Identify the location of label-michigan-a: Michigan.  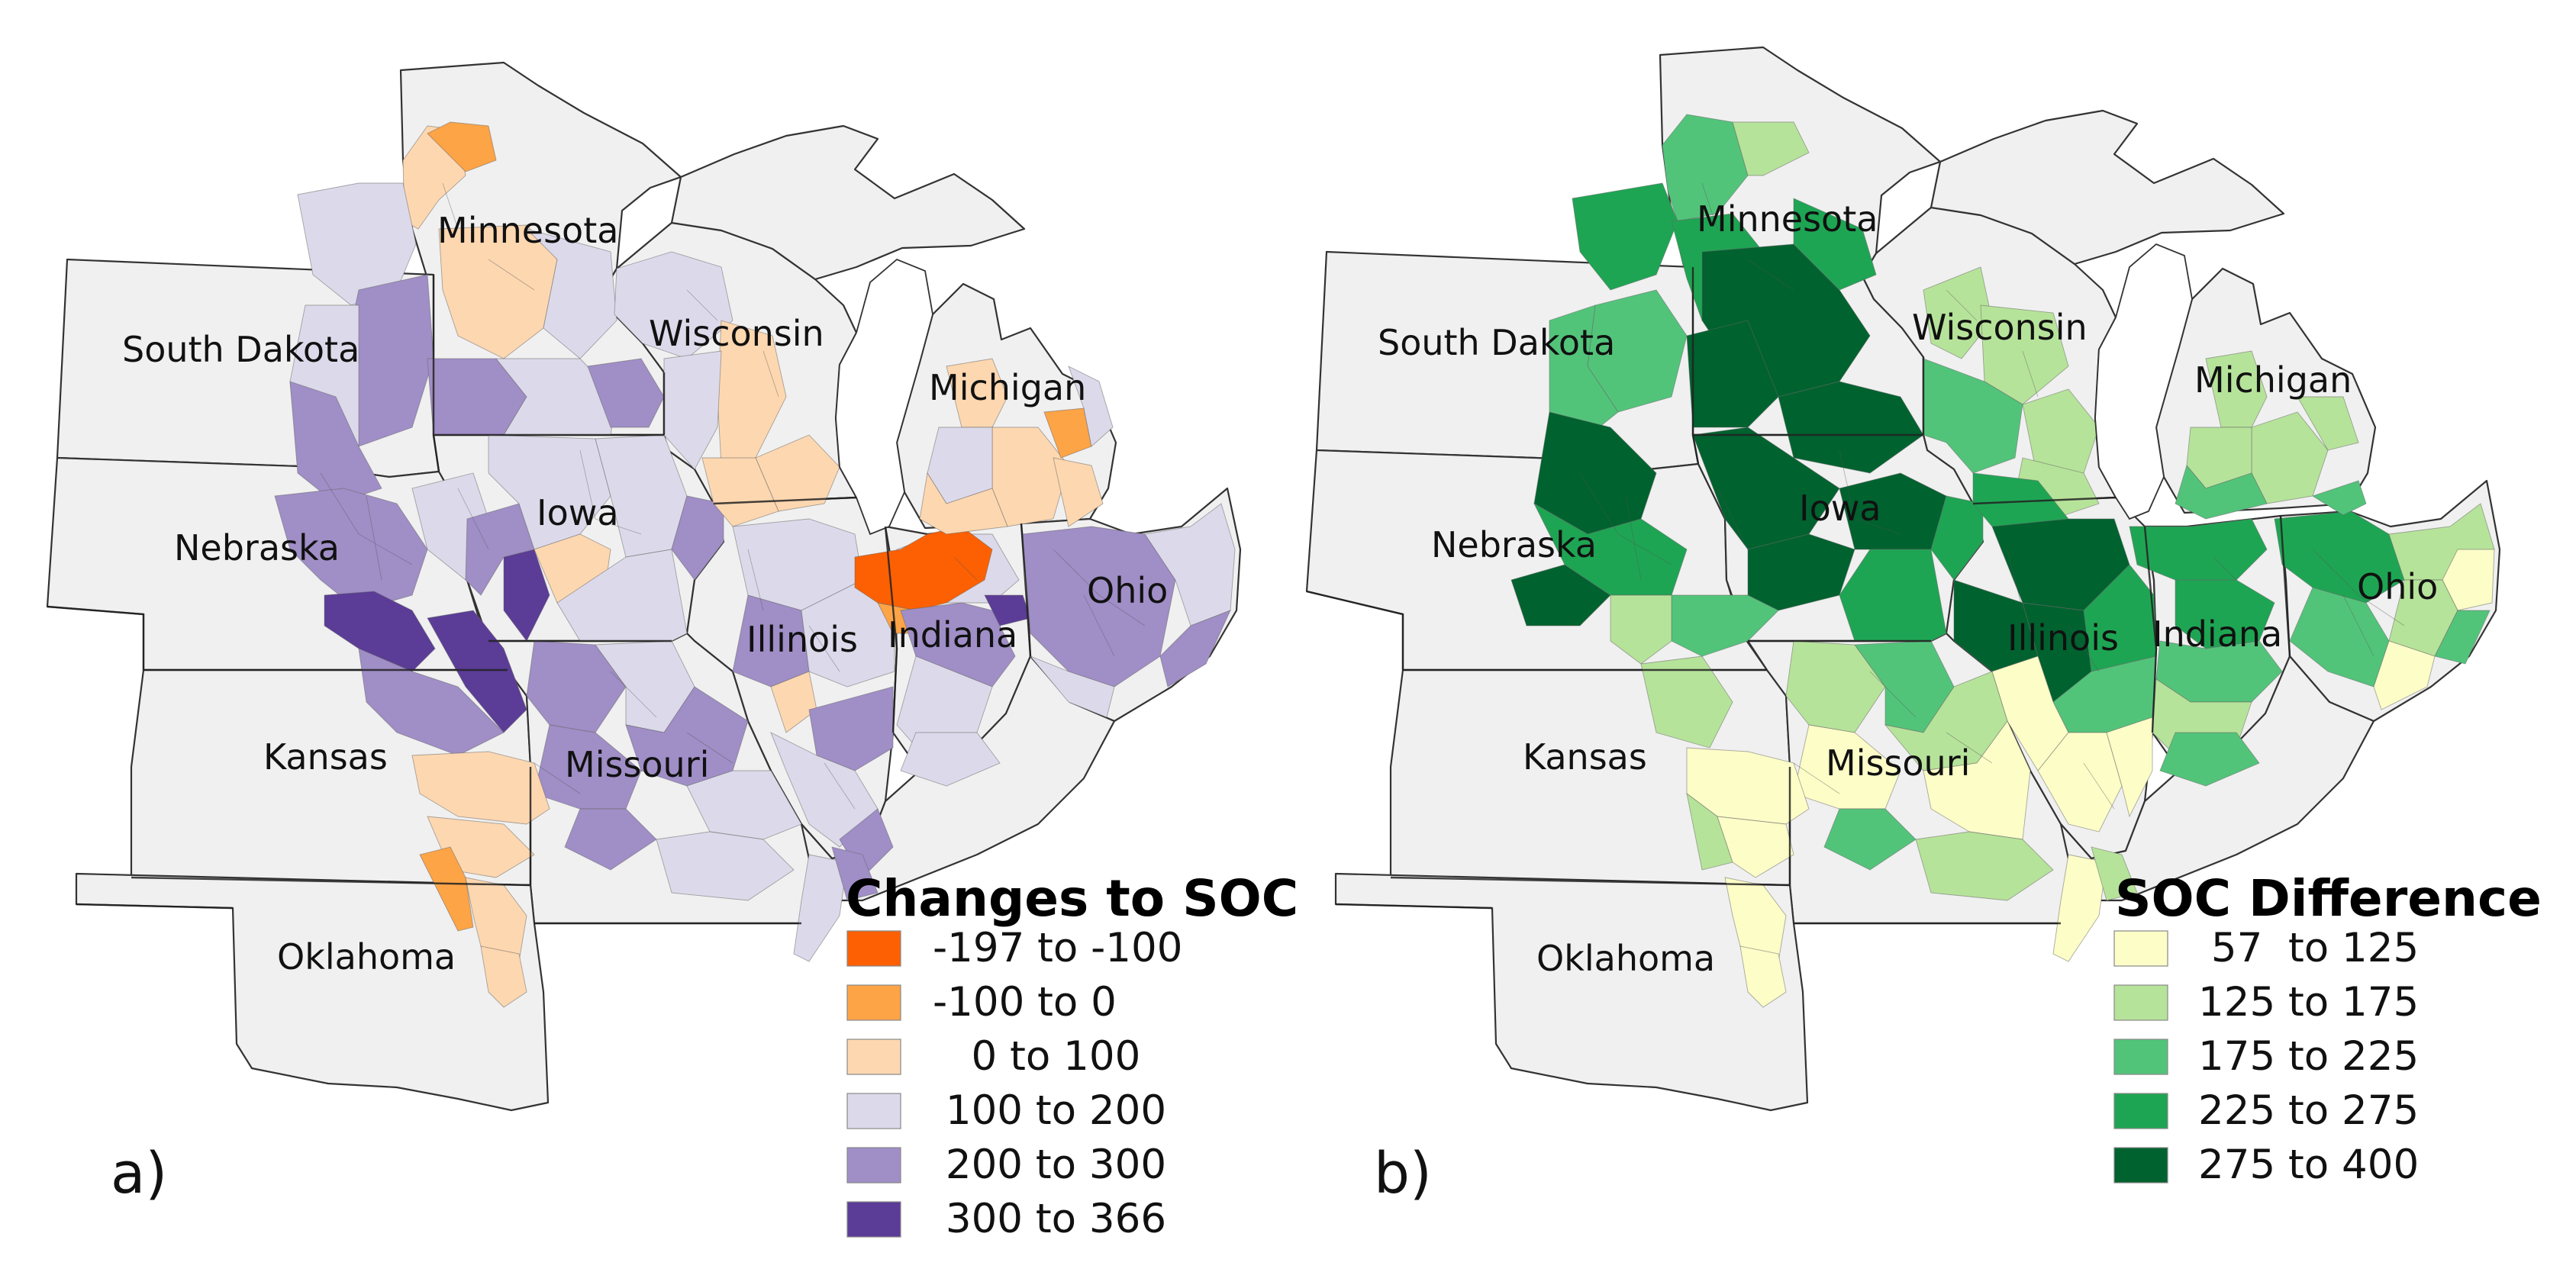
(1008, 387).